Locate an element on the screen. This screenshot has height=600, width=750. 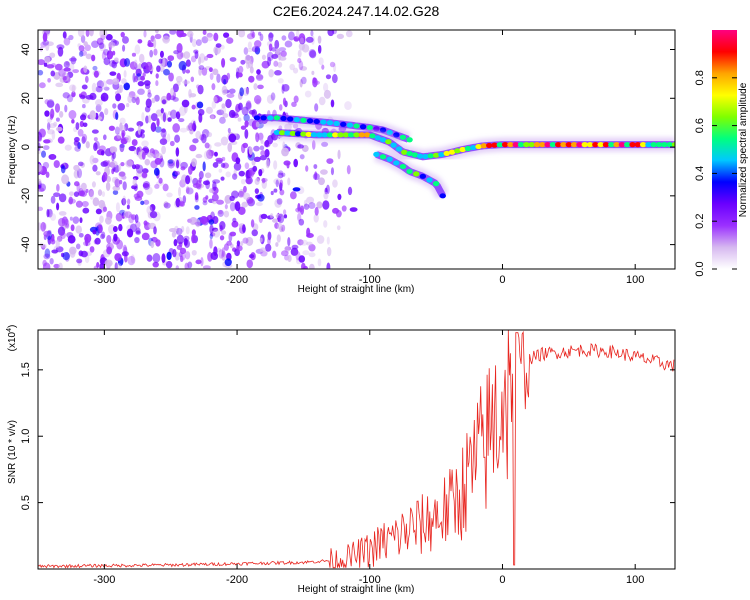
spectrogram-x-tick-label: 0 is located at coordinates (502, 280).